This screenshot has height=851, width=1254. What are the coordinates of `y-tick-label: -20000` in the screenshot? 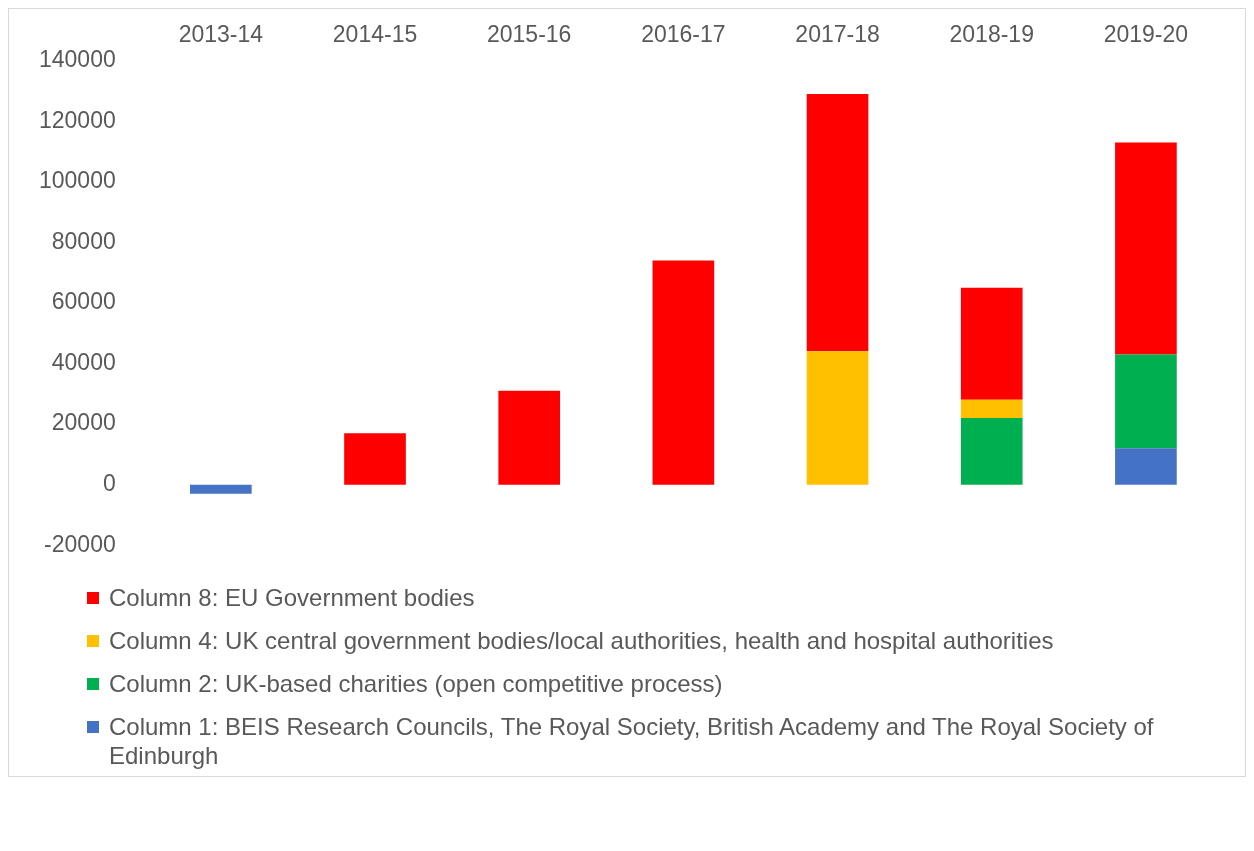 It's located at (80, 543).